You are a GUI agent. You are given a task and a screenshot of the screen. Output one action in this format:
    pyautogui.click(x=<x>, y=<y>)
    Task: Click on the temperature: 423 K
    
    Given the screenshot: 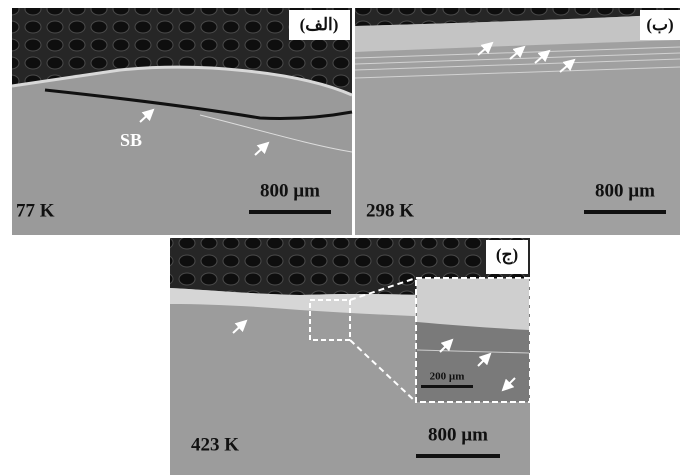 What is the action you would take?
    pyautogui.click(x=215, y=444)
    